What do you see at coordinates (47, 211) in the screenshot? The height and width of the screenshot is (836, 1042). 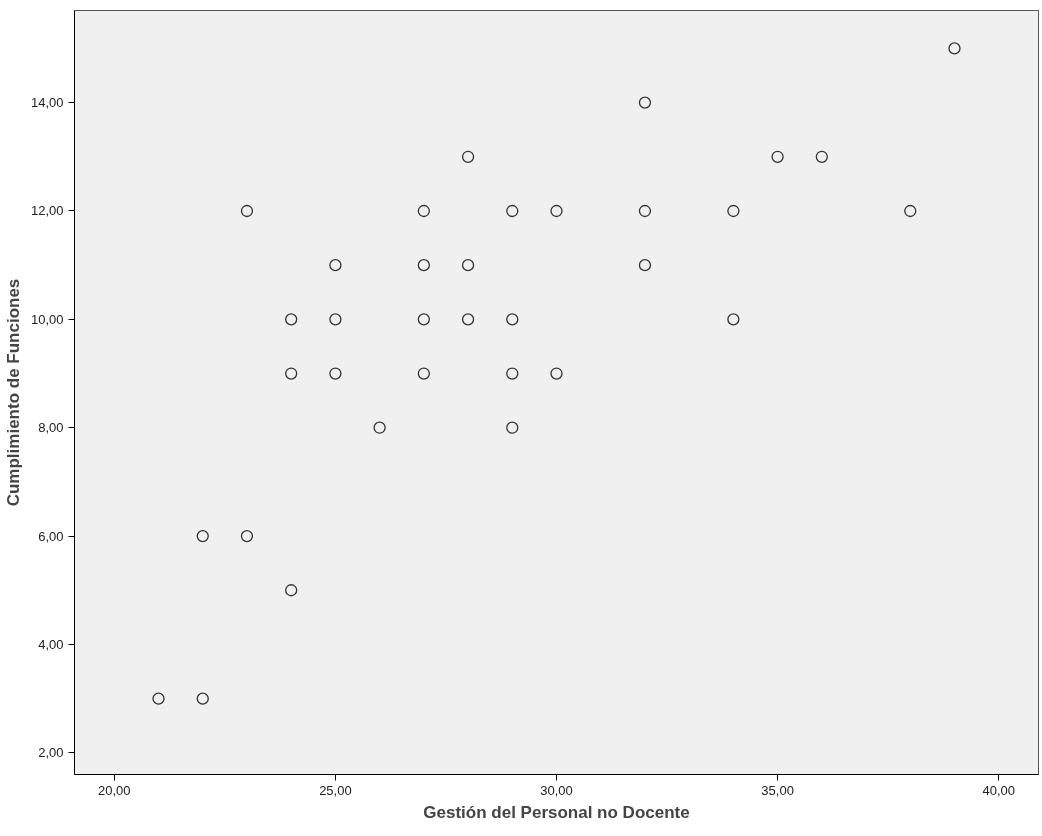 I see `y-tick-label: 12,00` at bounding box center [47, 211].